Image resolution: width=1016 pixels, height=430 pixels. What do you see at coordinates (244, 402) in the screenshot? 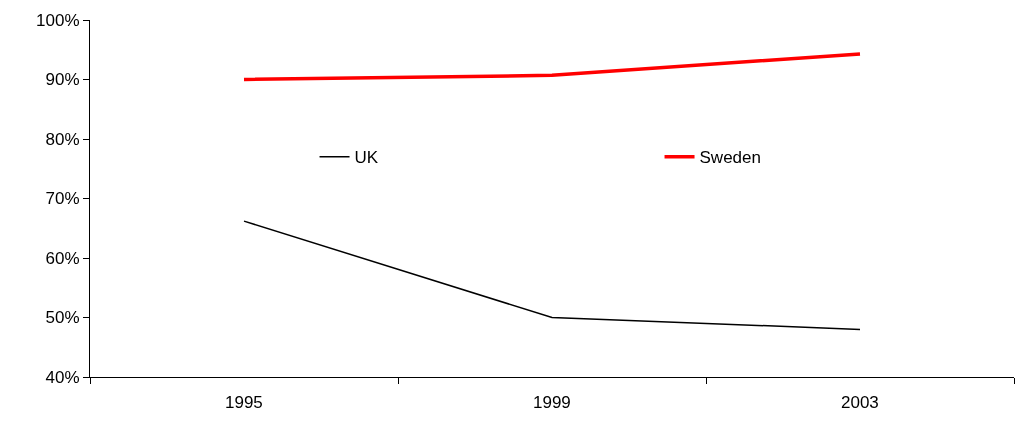
I see `x-tick-label: 1995` at bounding box center [244, 402].